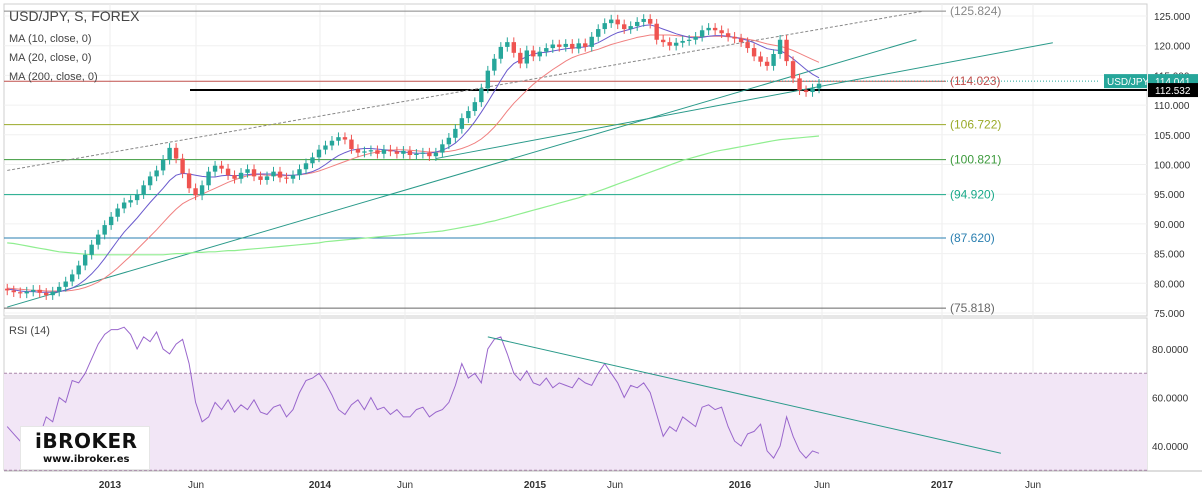  Describe the element at coordinates (1169, 225) in the screenshot. I see `price-tick-label: 90.000` at that location.